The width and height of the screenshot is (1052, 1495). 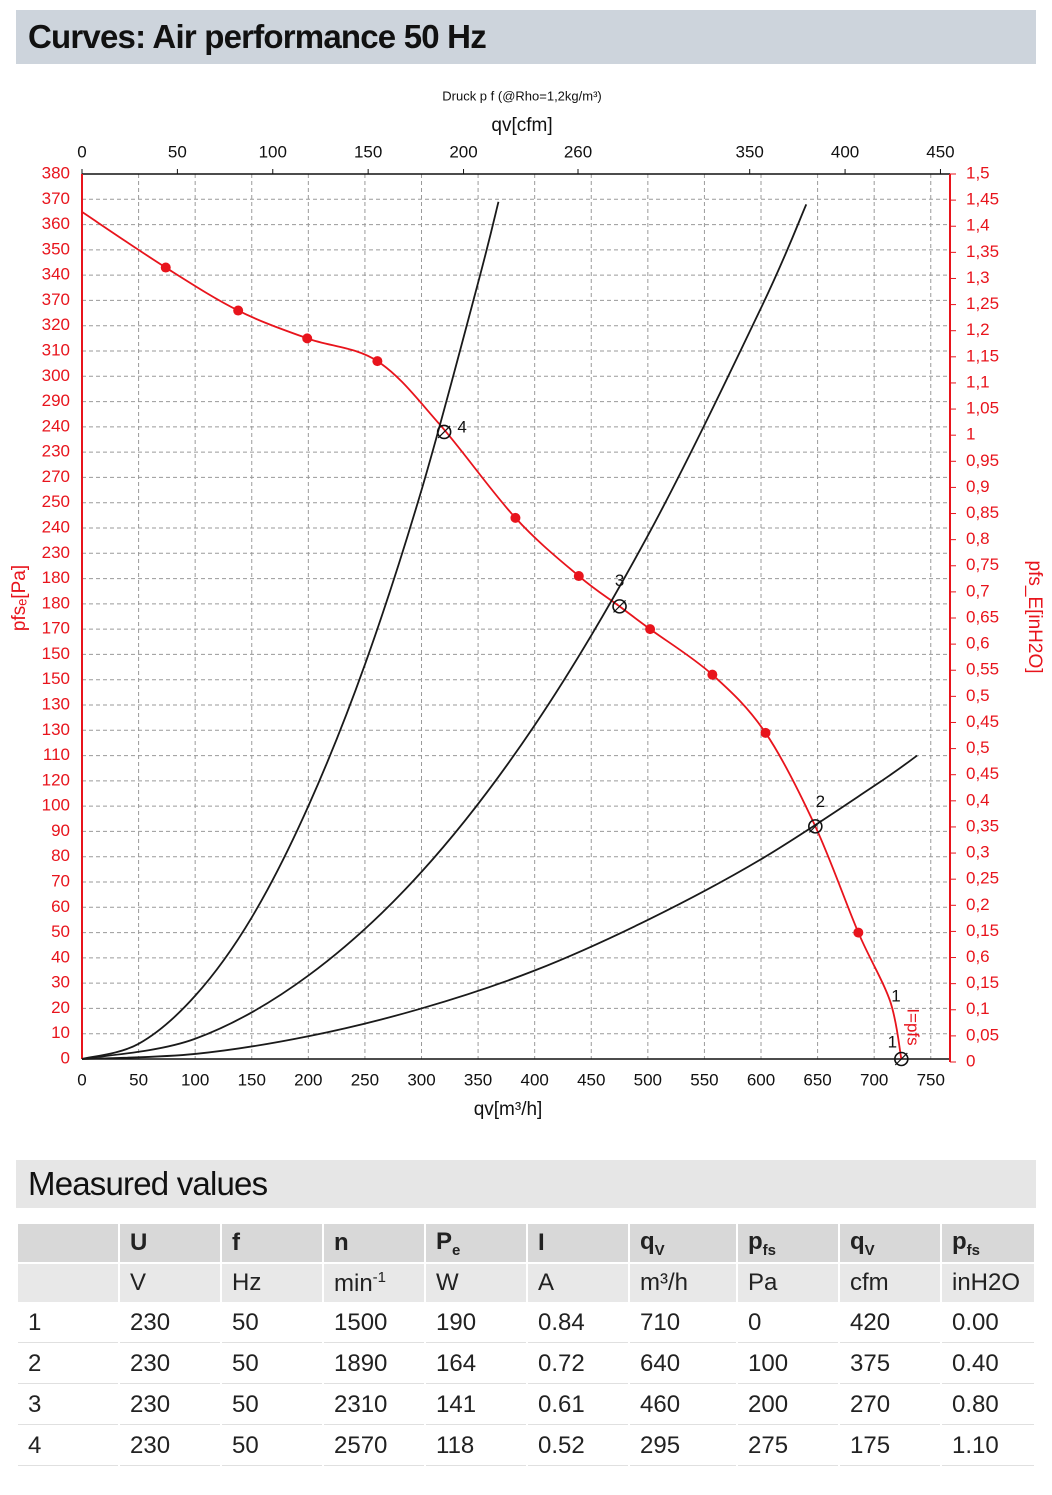 What do you see at coordinates (56, 324) in the screenshot?
I see `y-tick-label: 320` at bounding box center [56, 324].